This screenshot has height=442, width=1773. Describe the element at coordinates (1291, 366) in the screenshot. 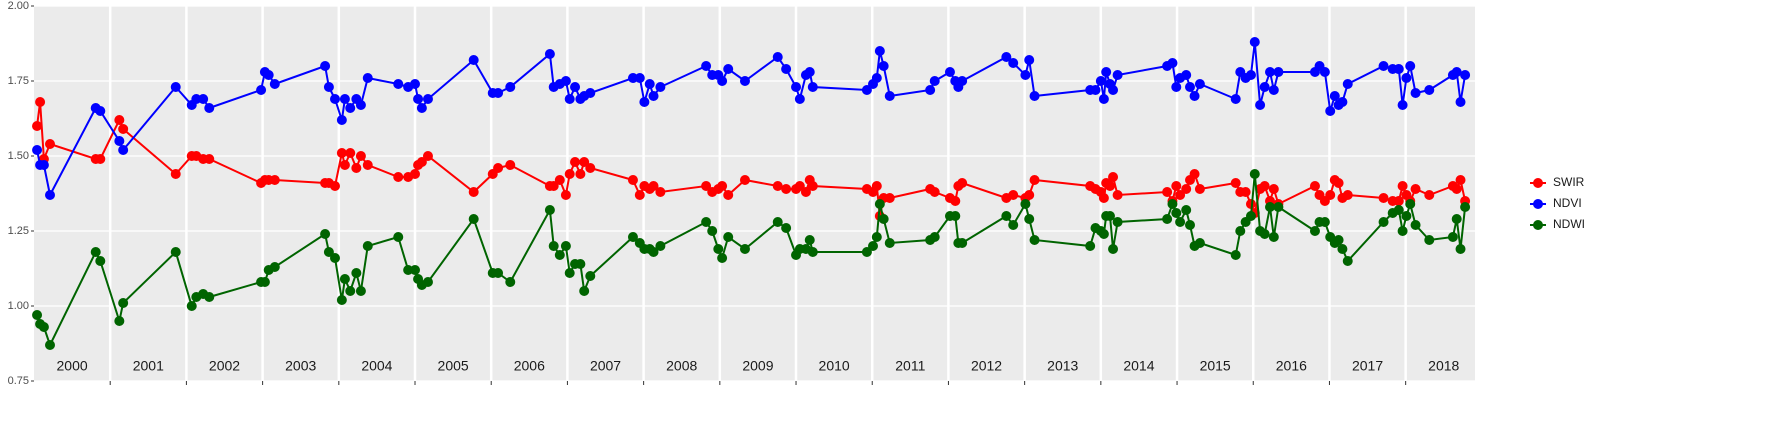

I see `year-label: 2016` at that location.